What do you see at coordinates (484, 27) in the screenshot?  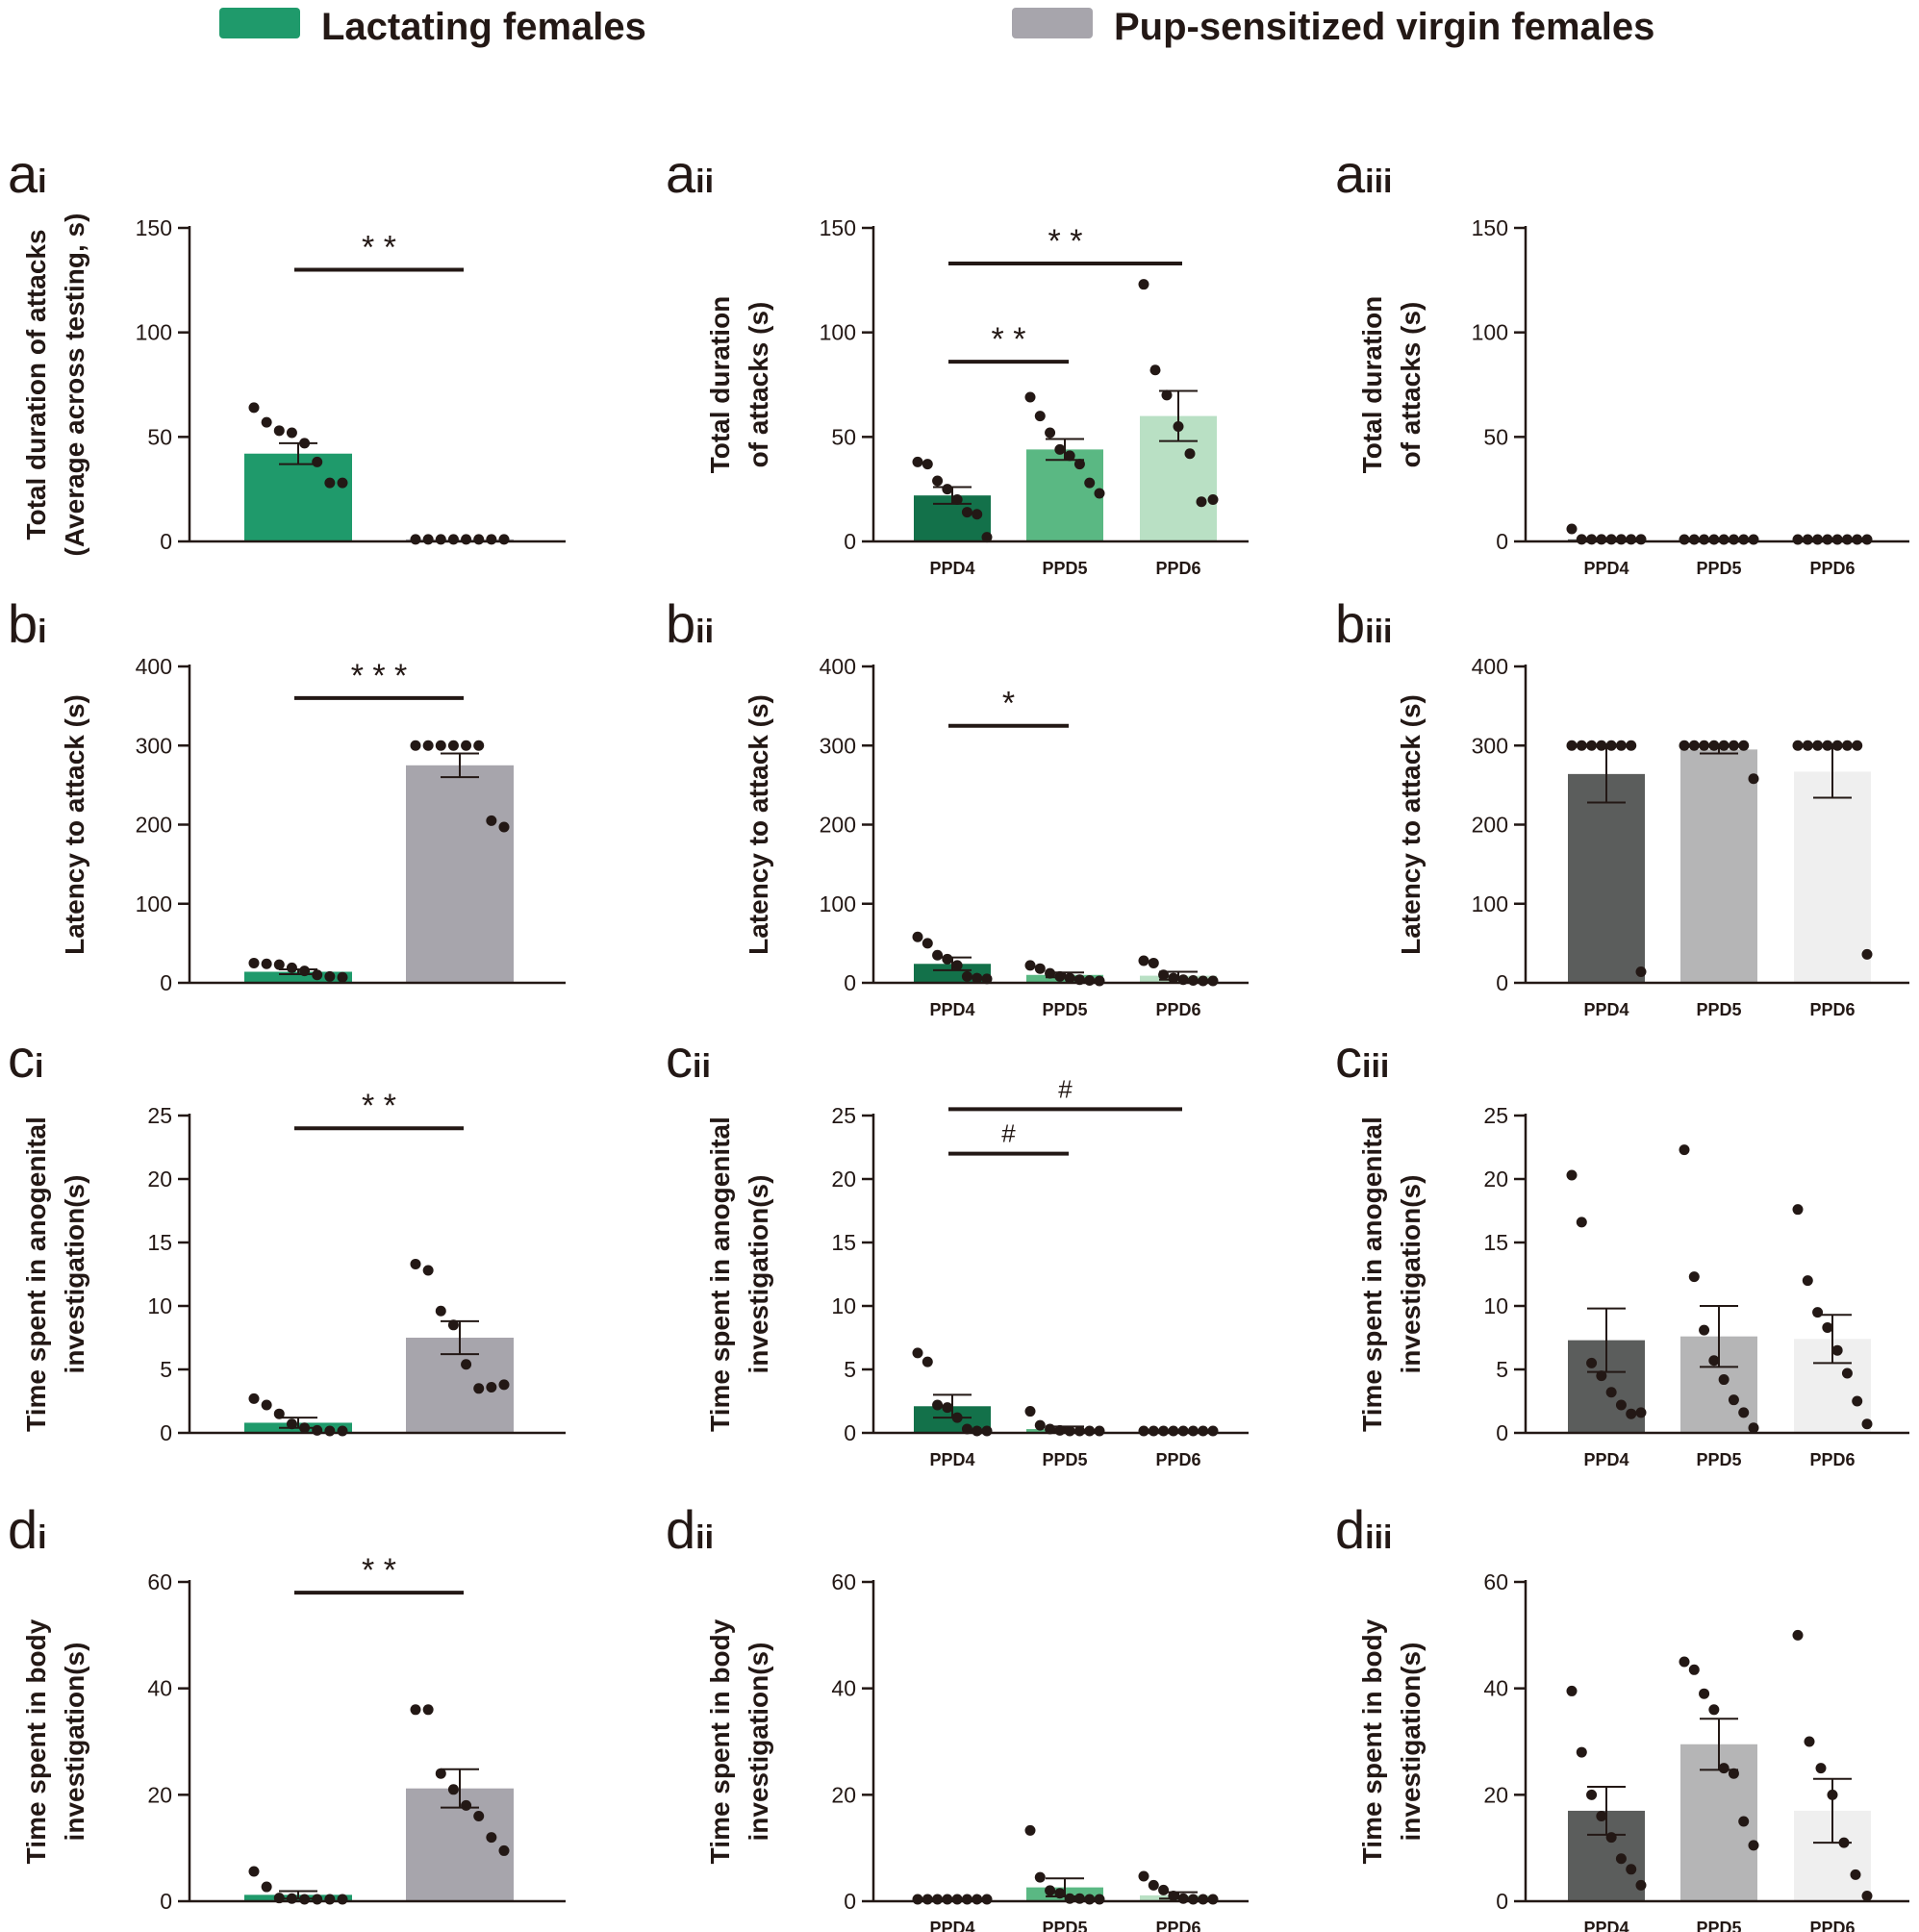 I see `legend-label-lactating: Lactating females` at bounding box center [484, 27].